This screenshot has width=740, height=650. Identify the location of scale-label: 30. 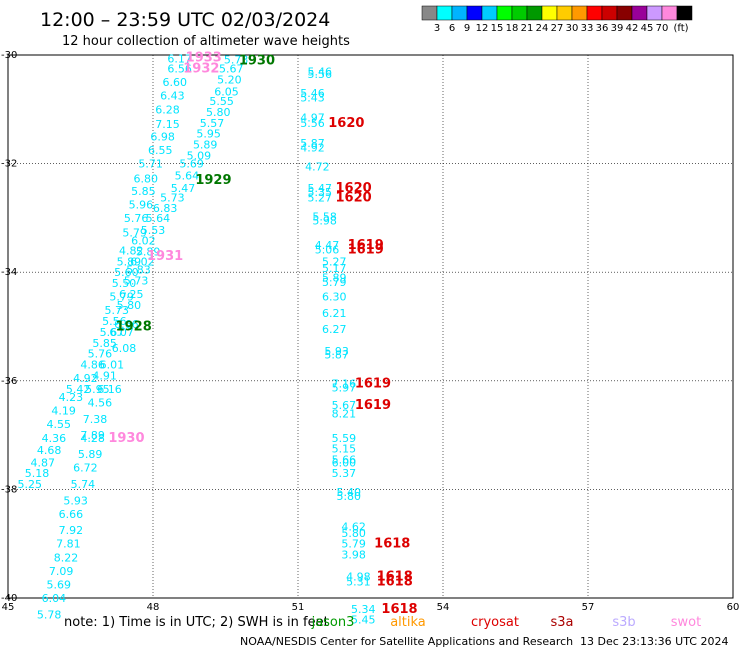
(572, 28).